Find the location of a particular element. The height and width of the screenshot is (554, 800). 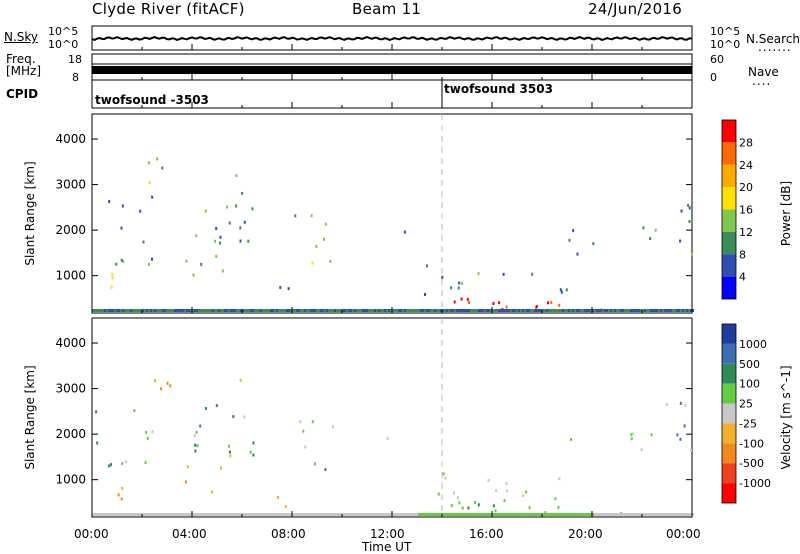

noise-trace is located at coordinates (392, 38).